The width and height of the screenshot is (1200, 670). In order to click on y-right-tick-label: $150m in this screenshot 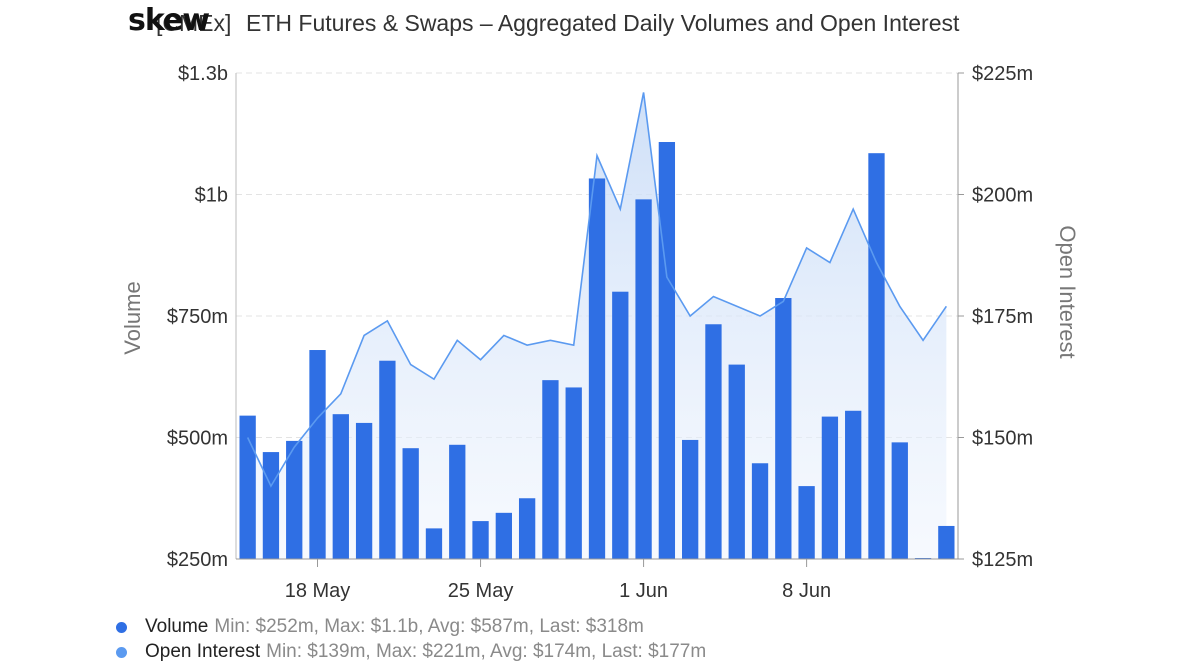, I will do `click(1002, 439)`.